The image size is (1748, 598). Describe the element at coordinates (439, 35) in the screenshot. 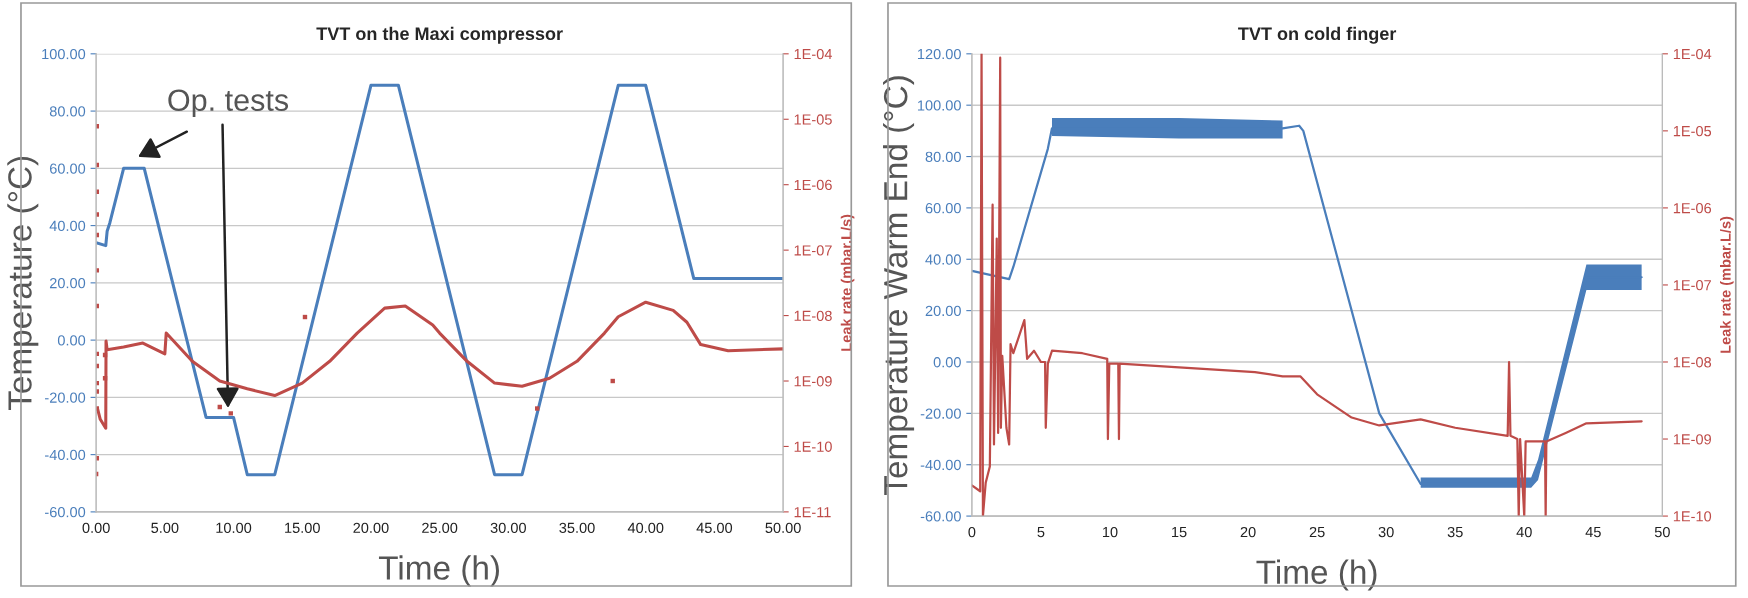

I see `chart-title: TVT on the Maxi compressor` at that location.